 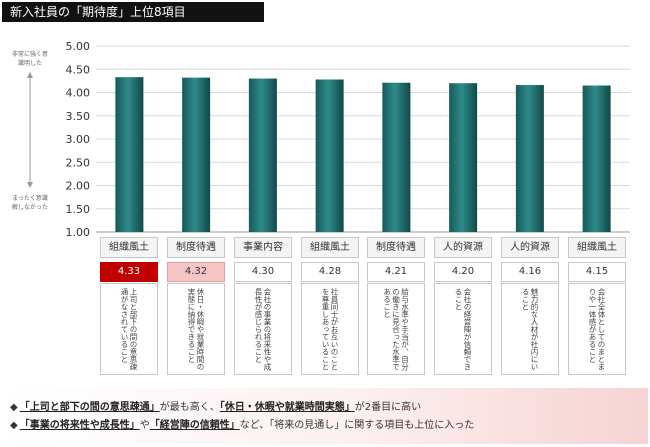 I want to click on item-description-cell: 会社全体としてのまとまりや一体感があること, so click(x=597, y=329).